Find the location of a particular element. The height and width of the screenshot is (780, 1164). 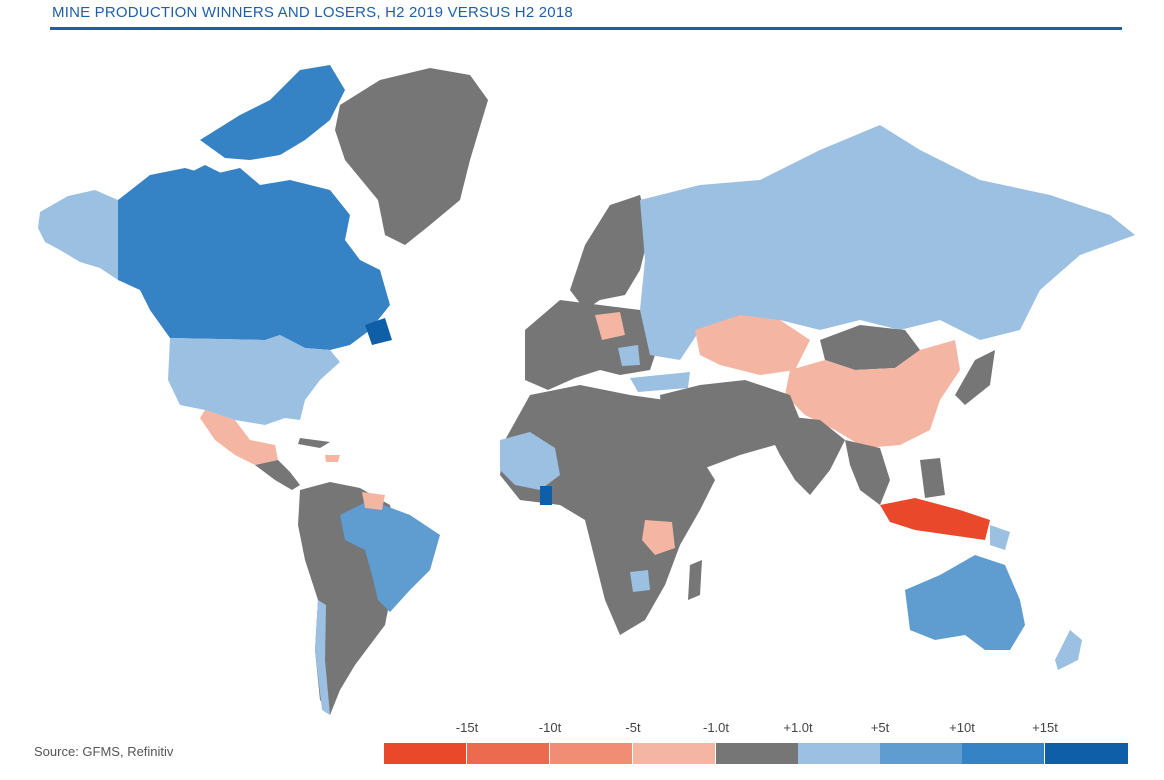

region-australia is located at coordinates (965, 602).